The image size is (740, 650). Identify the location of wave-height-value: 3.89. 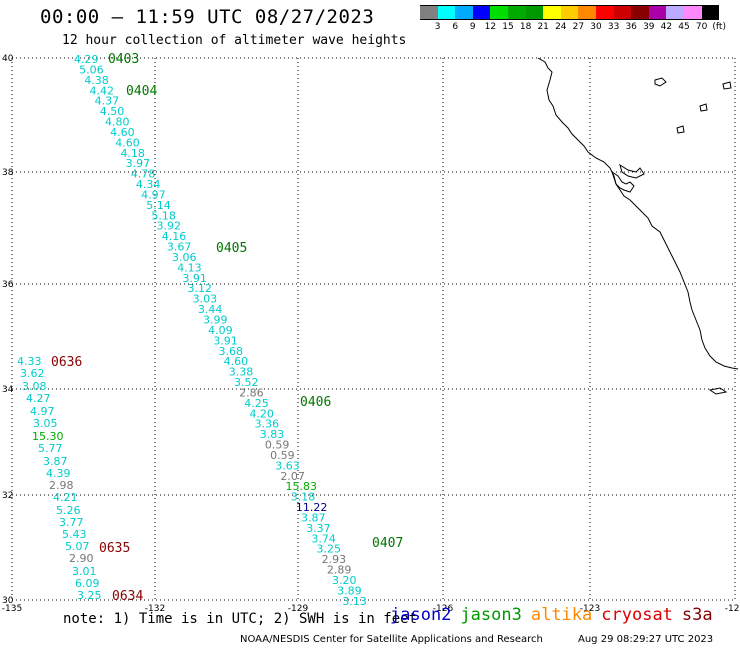
(349, 590).